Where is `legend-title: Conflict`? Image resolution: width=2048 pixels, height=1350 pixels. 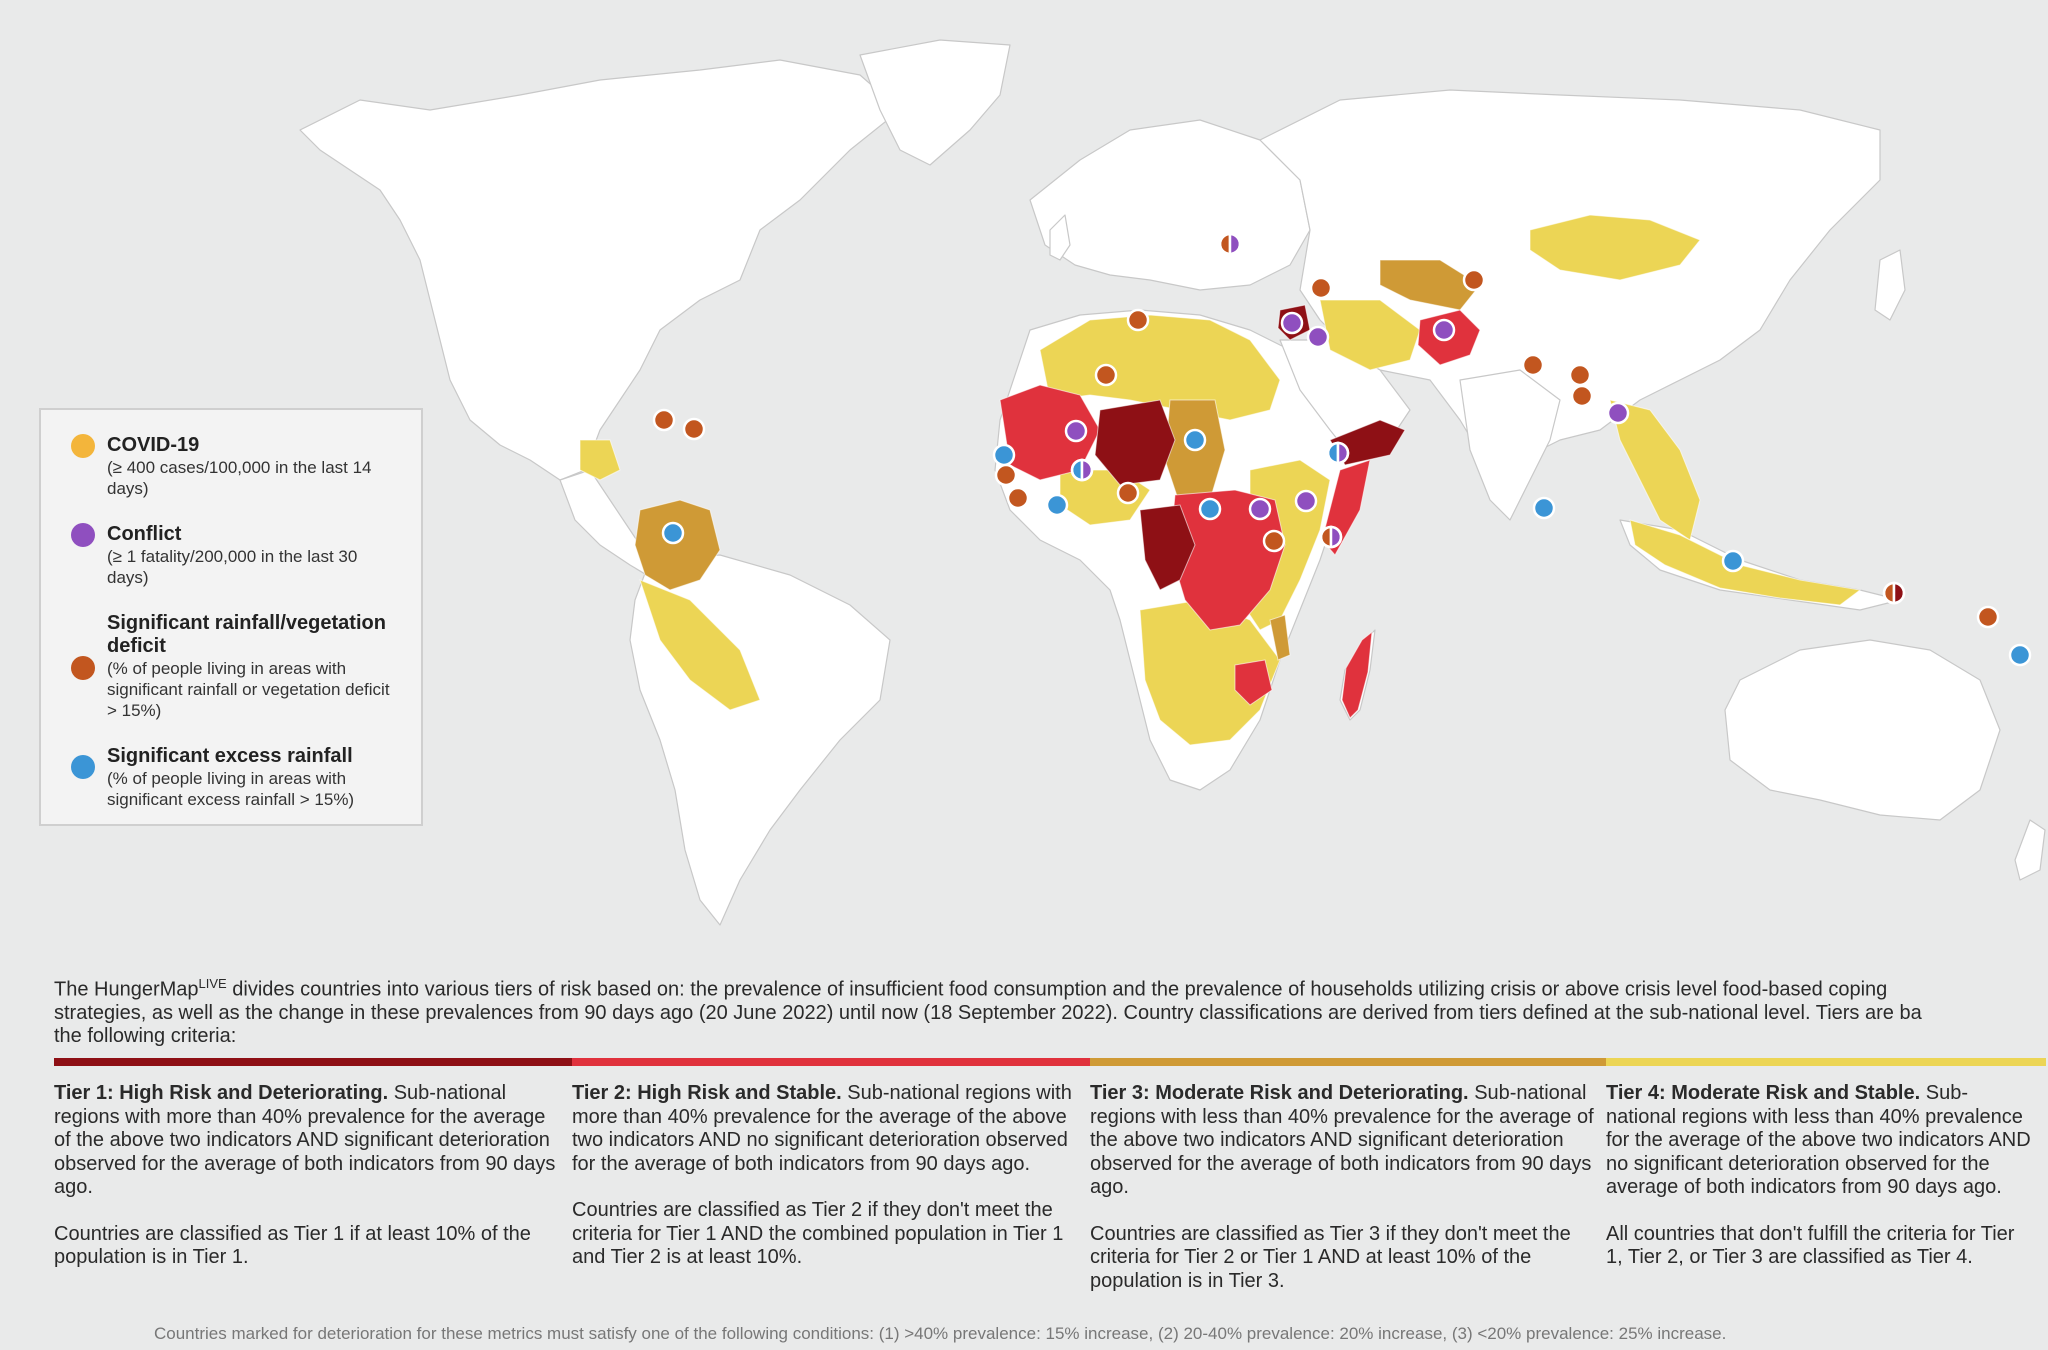 legend-title: Conflict is located at coordinates (144, 534).